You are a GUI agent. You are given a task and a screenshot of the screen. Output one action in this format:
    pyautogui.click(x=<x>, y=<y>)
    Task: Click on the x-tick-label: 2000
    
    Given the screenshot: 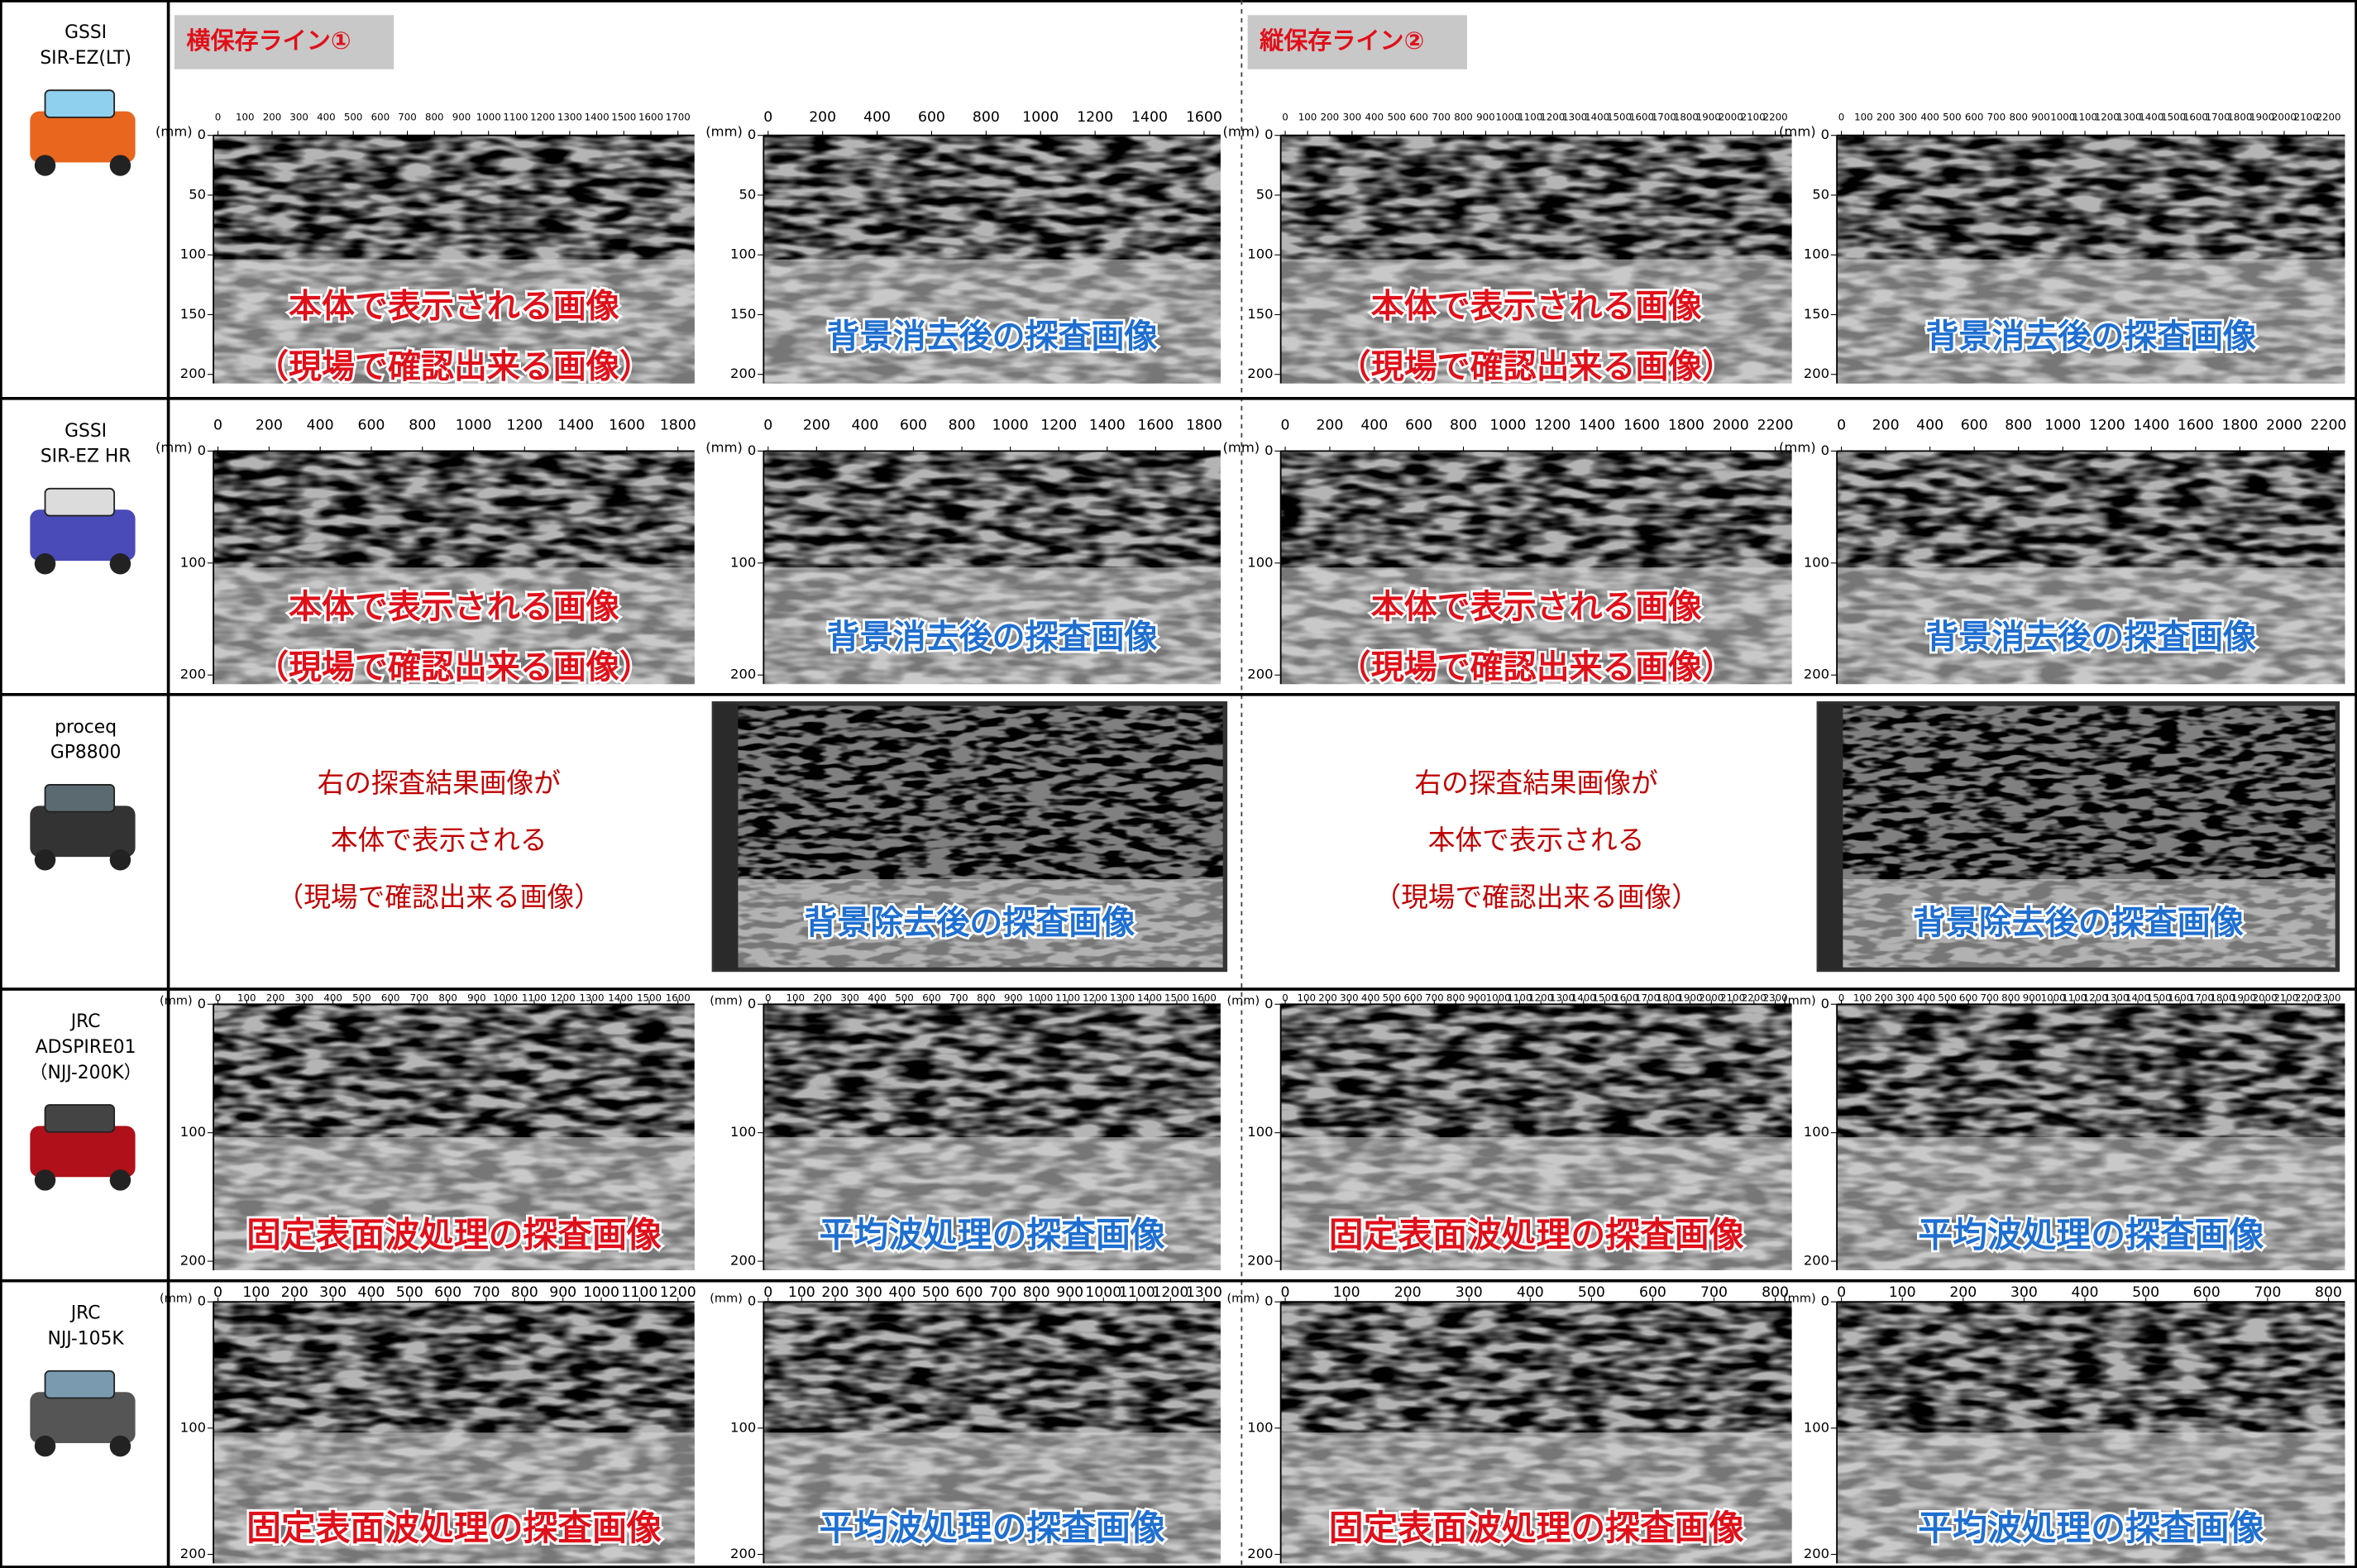 What is the action you would take?
    pyautogui.click(x=2284, y=116)
    